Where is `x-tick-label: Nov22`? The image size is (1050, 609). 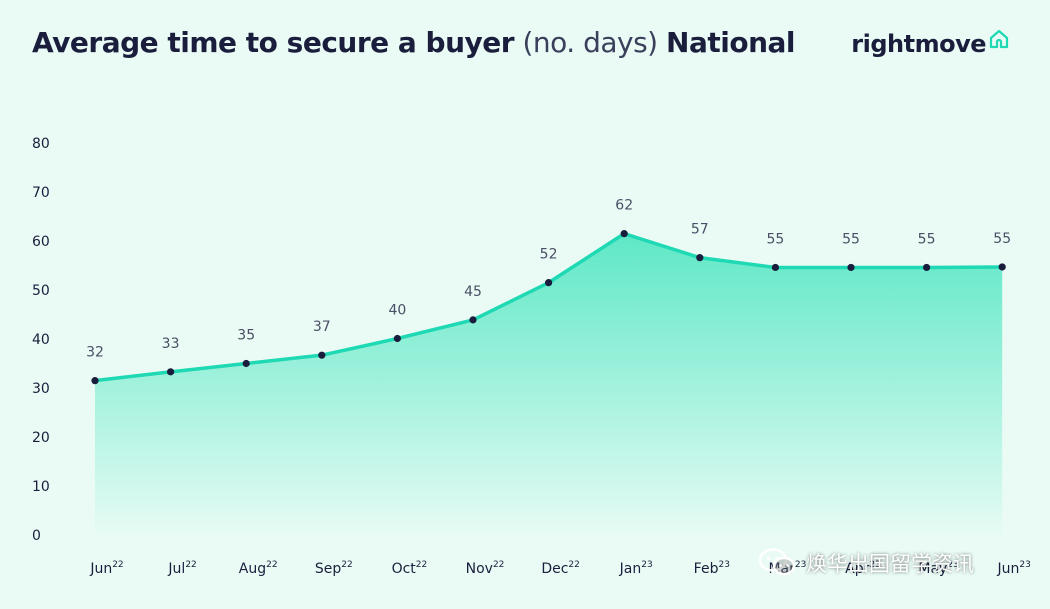 x-tick-label: Nov22 is located at coordinates (485, 568).